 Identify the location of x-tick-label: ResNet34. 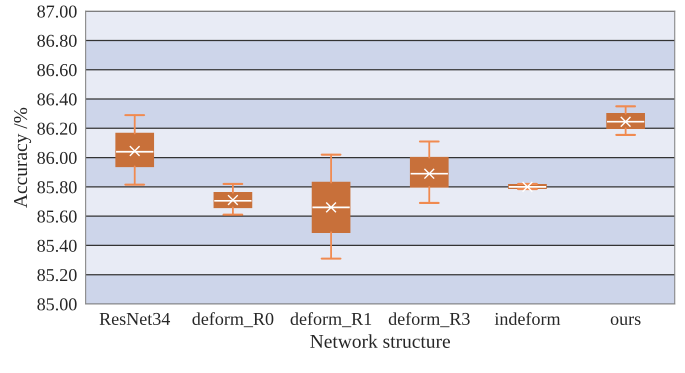
(135, 319).